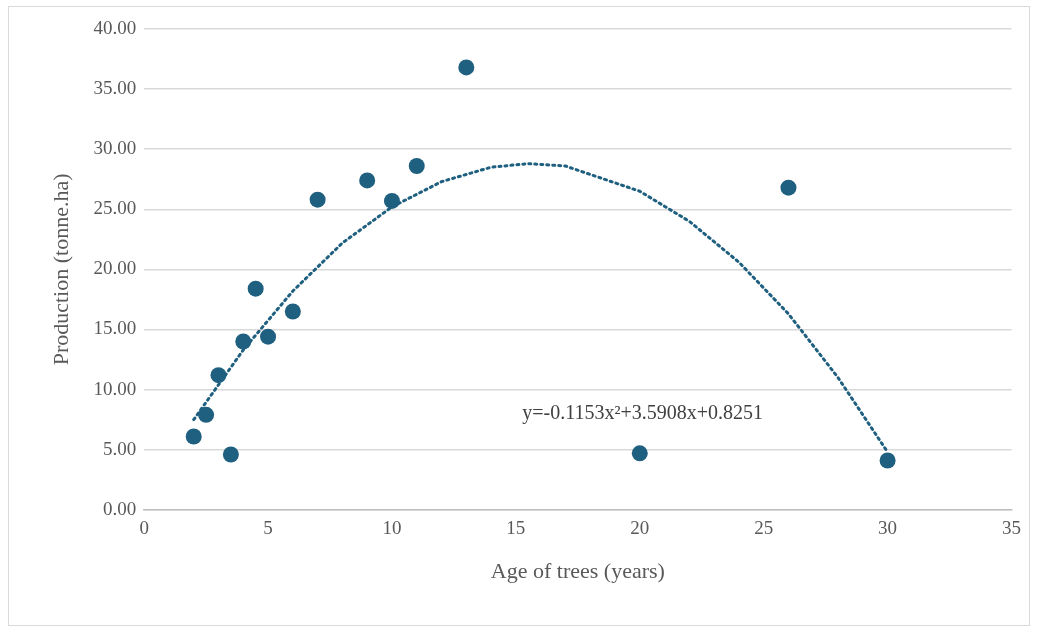 This screenshot has width=1037, height=631. I want to click on y-tick-label: 30.00, so click(115, 148).